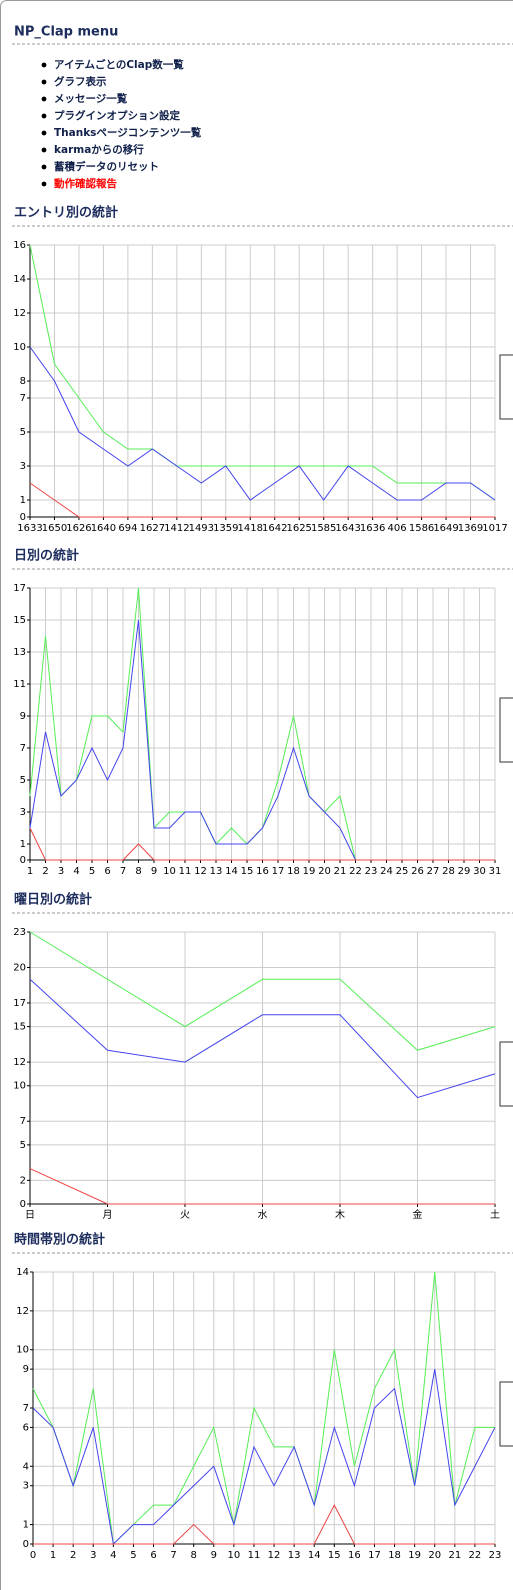  Describe the element at coordinates (402, 871) in the screenshot. I see `x-tick-label: 25` at that location.